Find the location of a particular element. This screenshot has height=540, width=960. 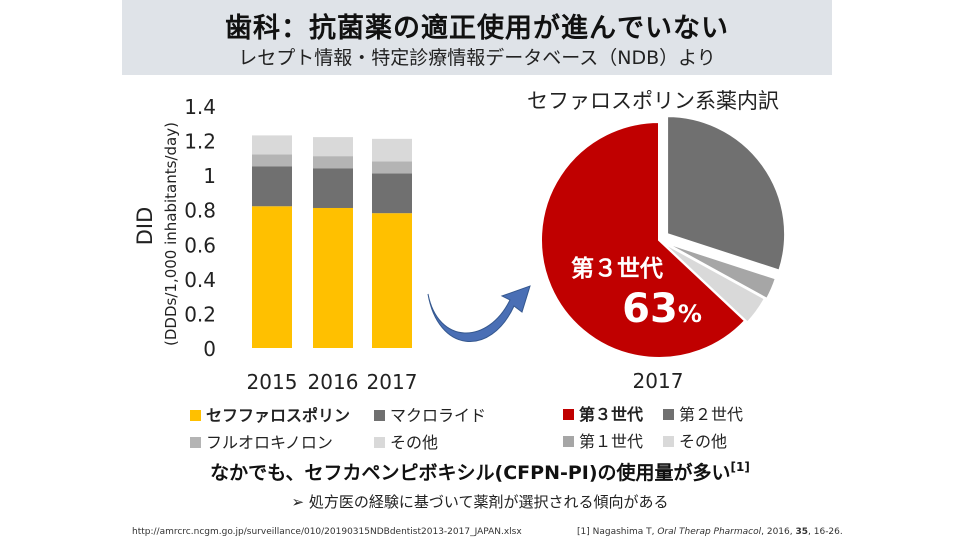

y-tick-label: 1.4 is located at coordinates (200, 107).